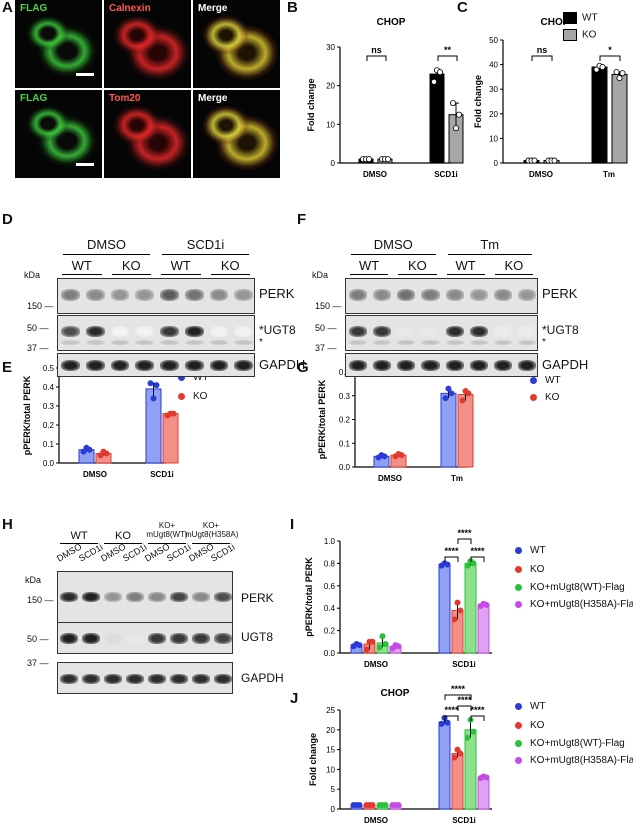 This screenshot has width=633, height=830. I want to click on y-axis-label: pPERK/total PERK, so click(27, 415).